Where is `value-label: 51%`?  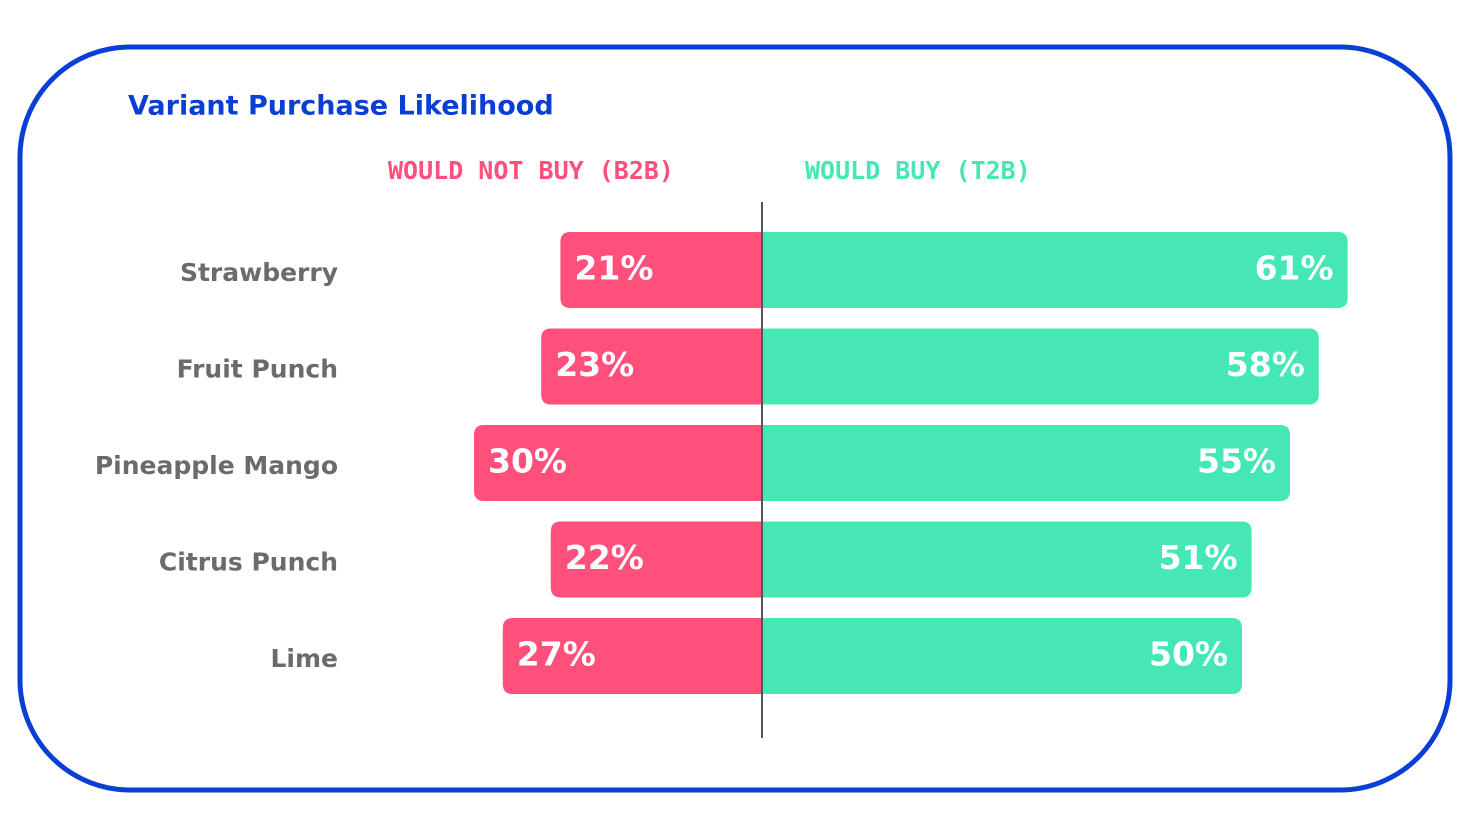 value-label: 51% is located at coordinates (1198, 557).